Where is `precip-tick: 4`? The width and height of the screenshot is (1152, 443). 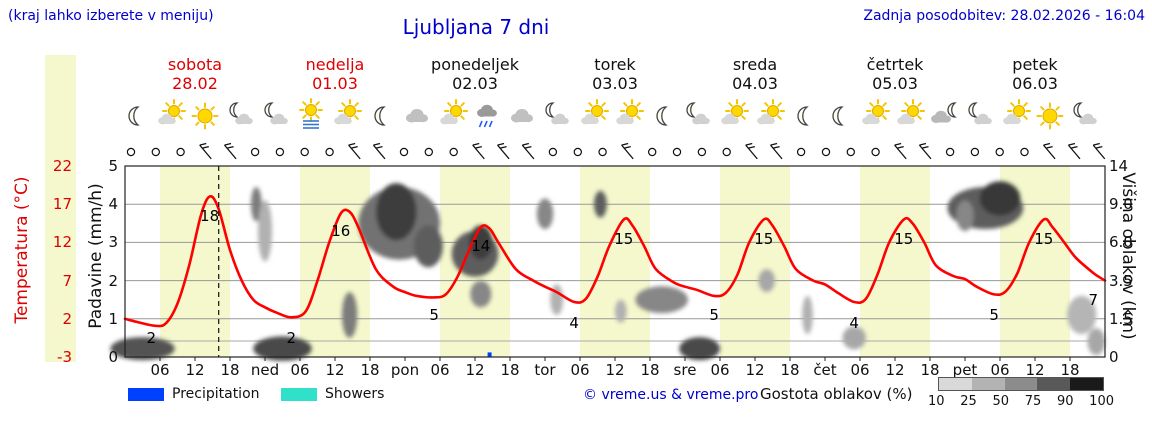 precip-tick: 4 is located at coordinates (113, 204).